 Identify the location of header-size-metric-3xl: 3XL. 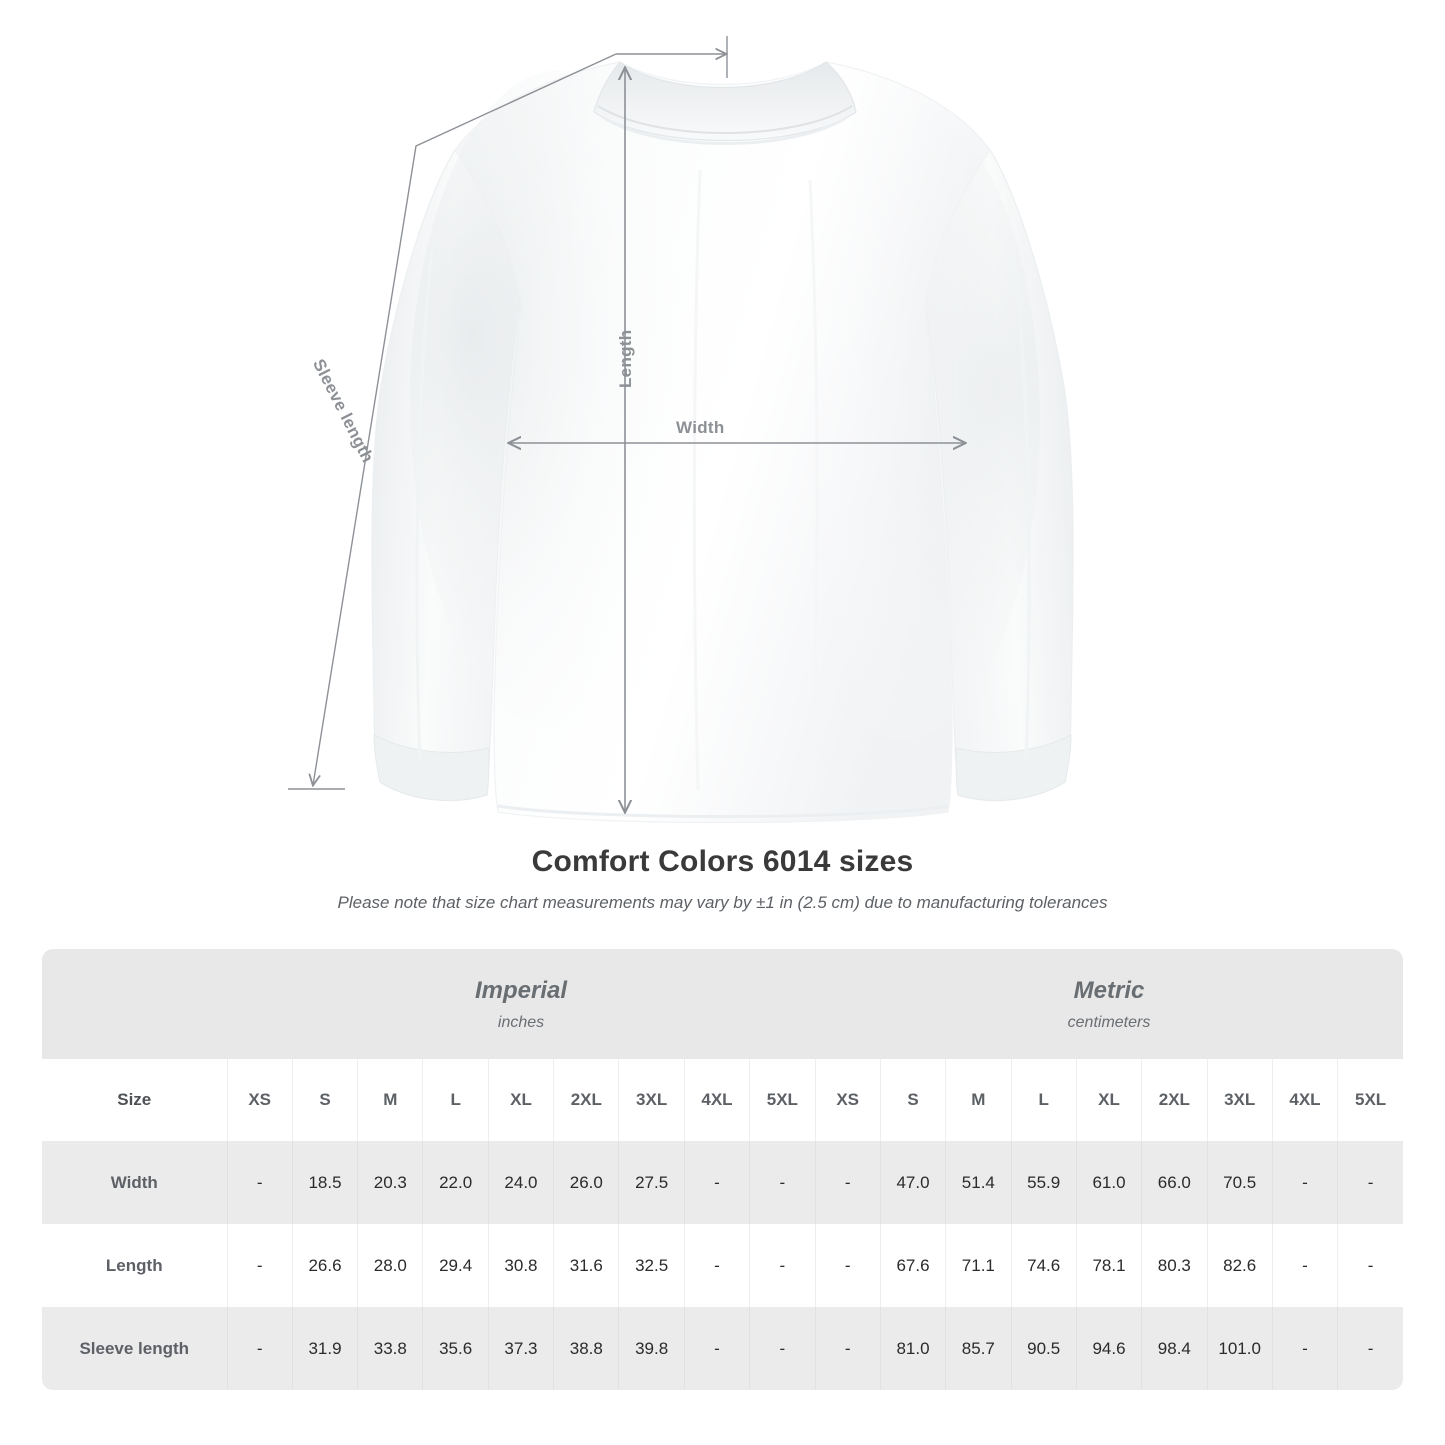
(1240, 1100).